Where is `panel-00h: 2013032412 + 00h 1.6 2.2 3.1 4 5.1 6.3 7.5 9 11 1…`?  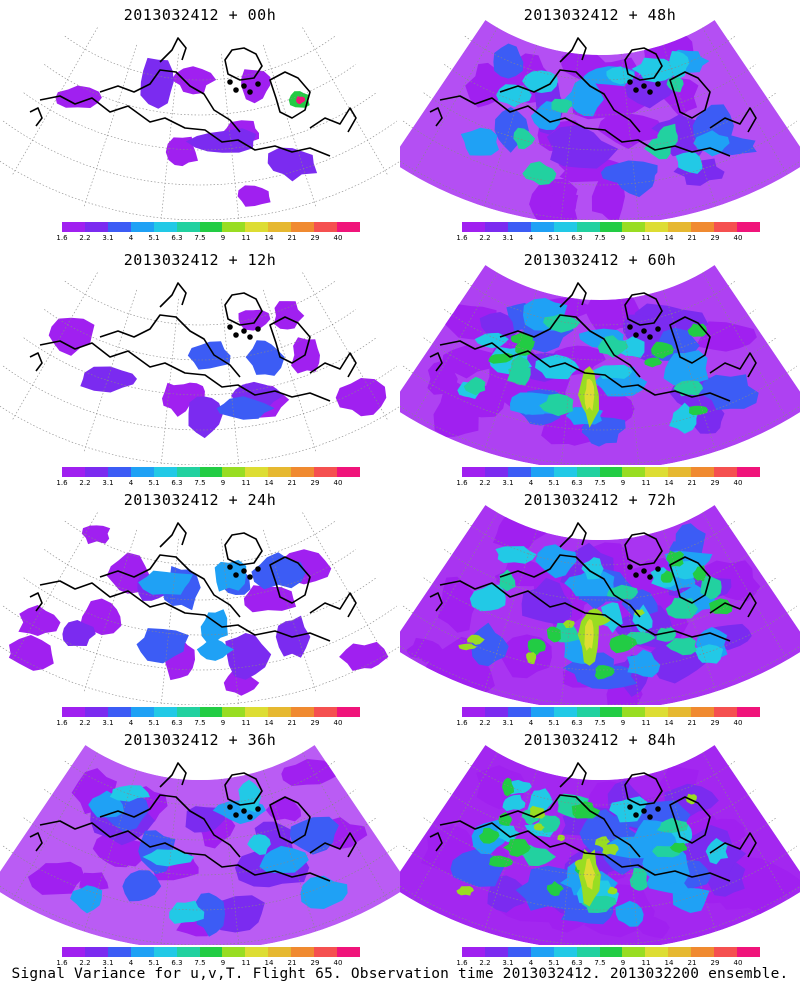
panel-00h: 2013032412 + 00h 1.6 2.2 3.1 4 5.1 6.3 7.5 9 11 1… is located at coordinates (200, 122).